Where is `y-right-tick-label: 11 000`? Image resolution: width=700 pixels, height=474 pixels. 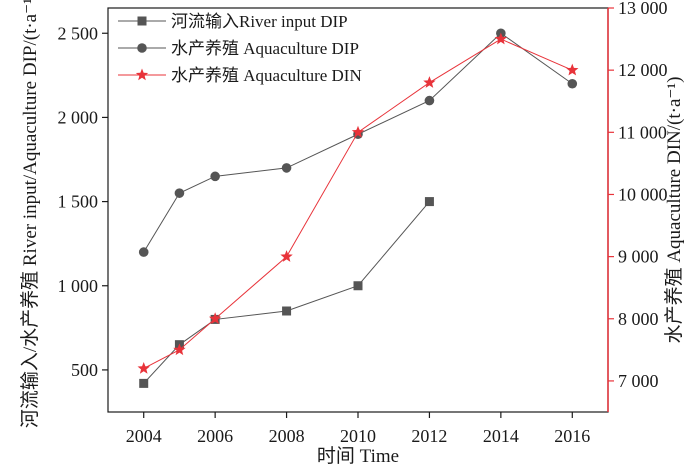 y-right-tick-label: 11 000 is located at coordinates (642, 132).